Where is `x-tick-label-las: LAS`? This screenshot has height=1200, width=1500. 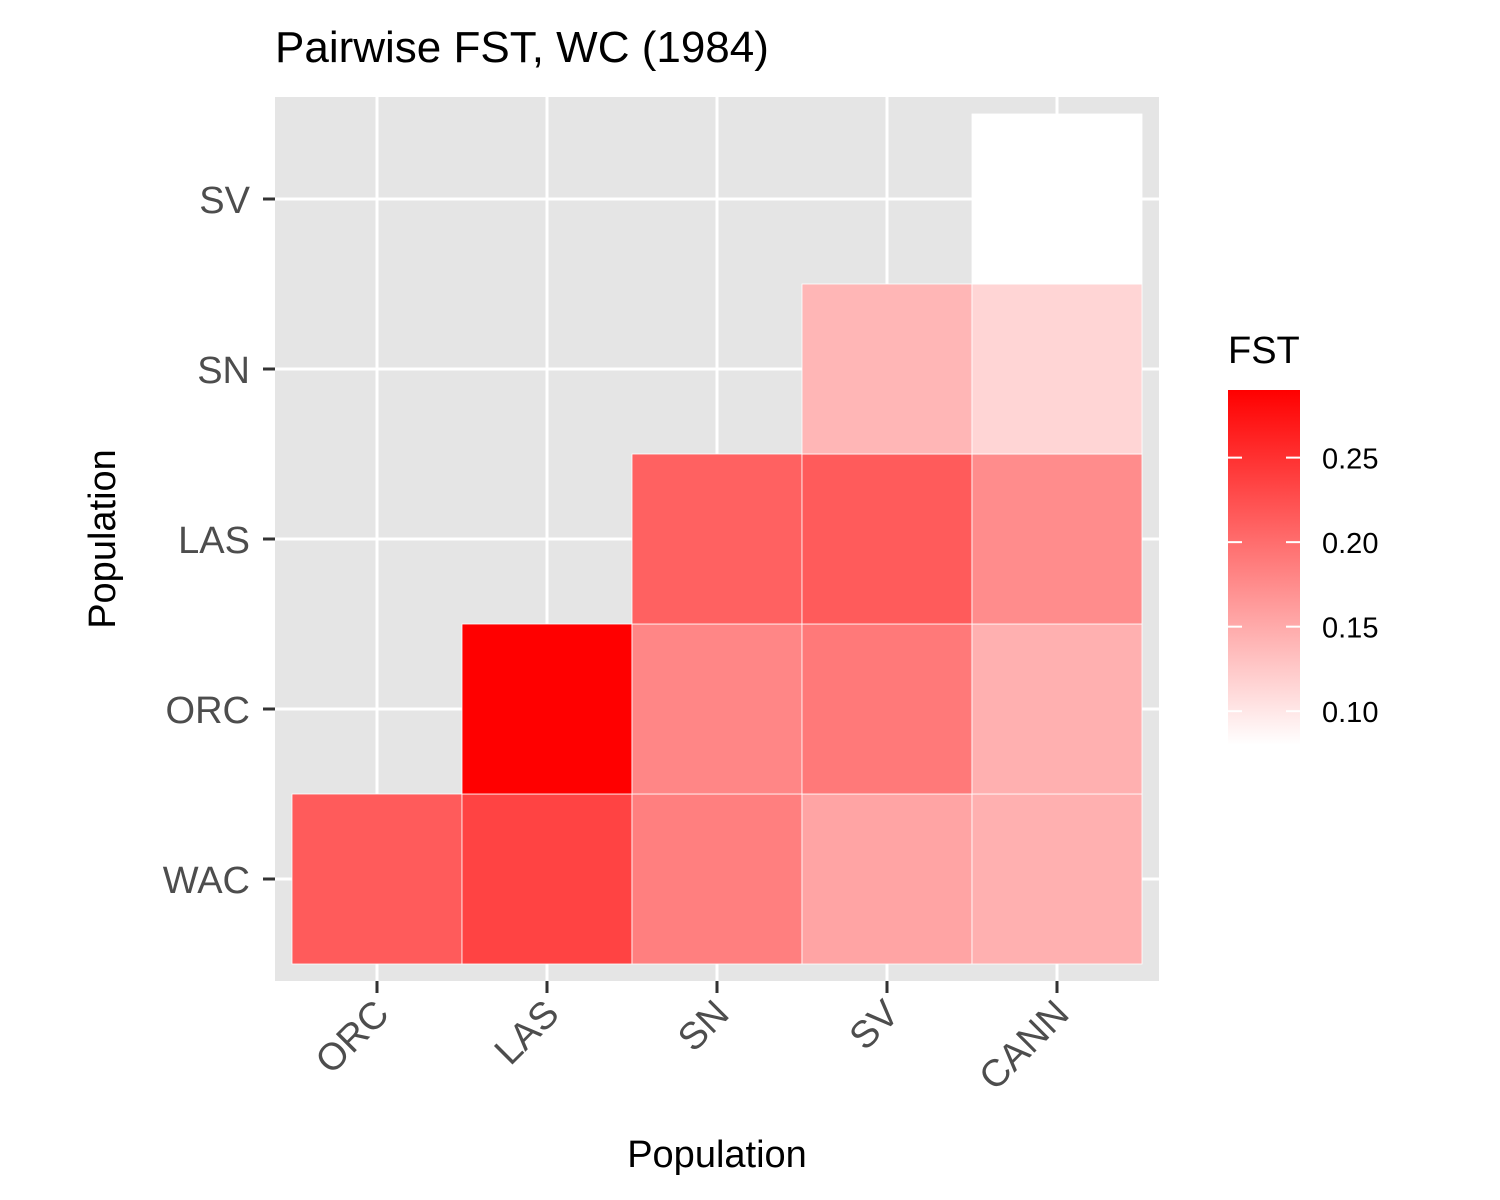 x-tick-label-las: LAS is located at coordinates (527, 1033).